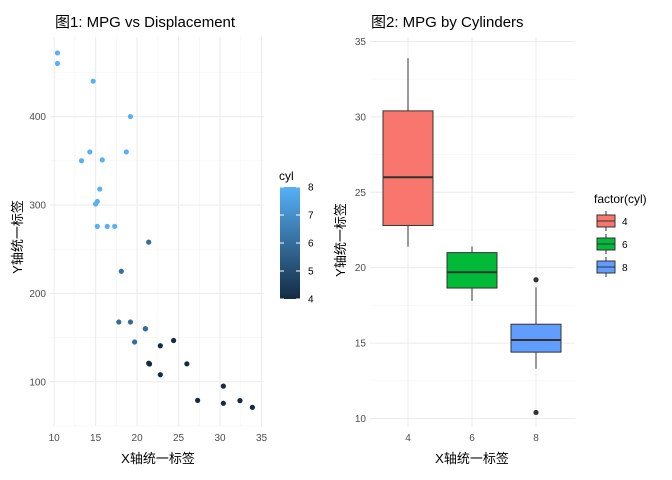 This screenshot has height=480, width=672. Describe the element at coordinates (37, 294) in the screenshot. I see `scatter-y-tick: 200` at that location.